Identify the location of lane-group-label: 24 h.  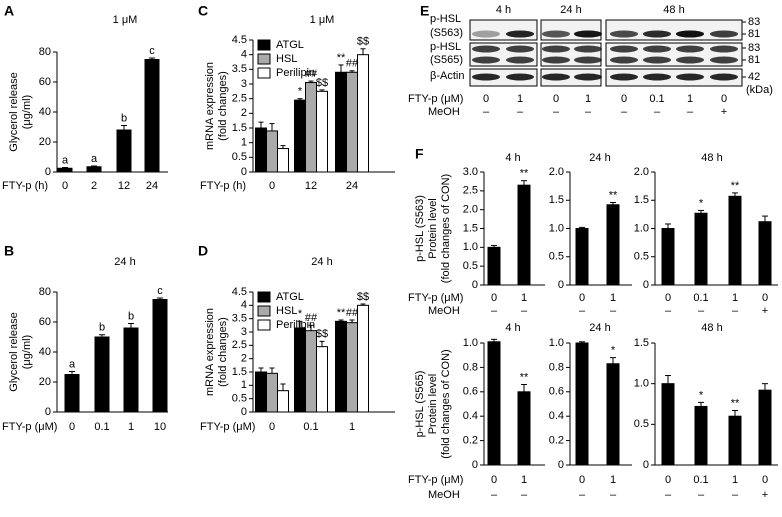
(570, 10).